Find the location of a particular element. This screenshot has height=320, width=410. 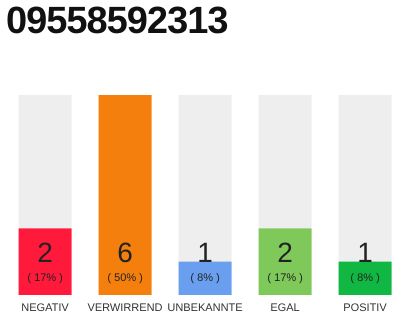

chart-title: 09558592313 is located at coordinates (117, 21).